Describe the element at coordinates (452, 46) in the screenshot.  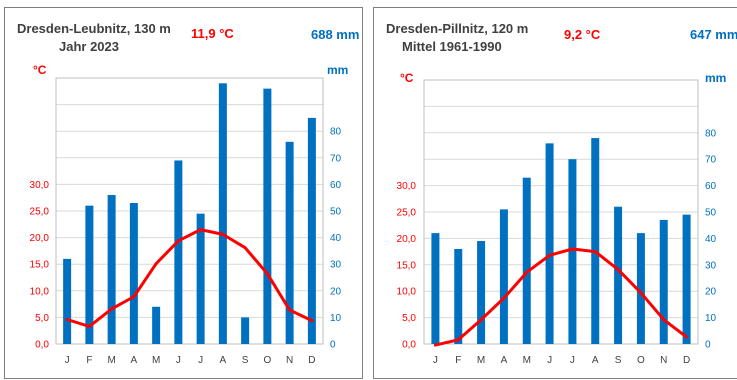
I see `chart-subtitle: Mittel 1961-1990` at that location.